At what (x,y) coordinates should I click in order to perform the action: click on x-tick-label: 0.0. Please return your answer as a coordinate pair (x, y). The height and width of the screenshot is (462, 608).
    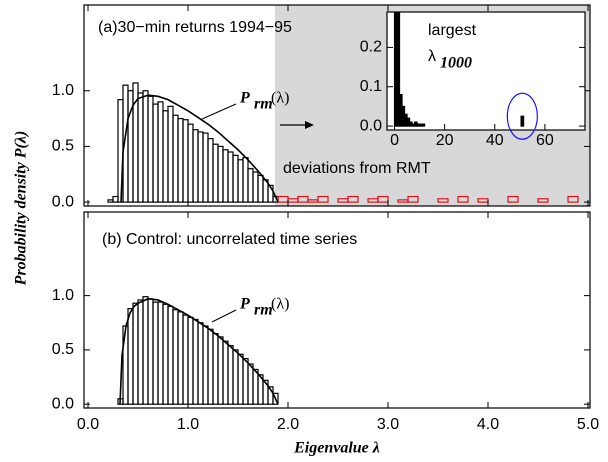
    Looking at the image, I should click on (88, 424).